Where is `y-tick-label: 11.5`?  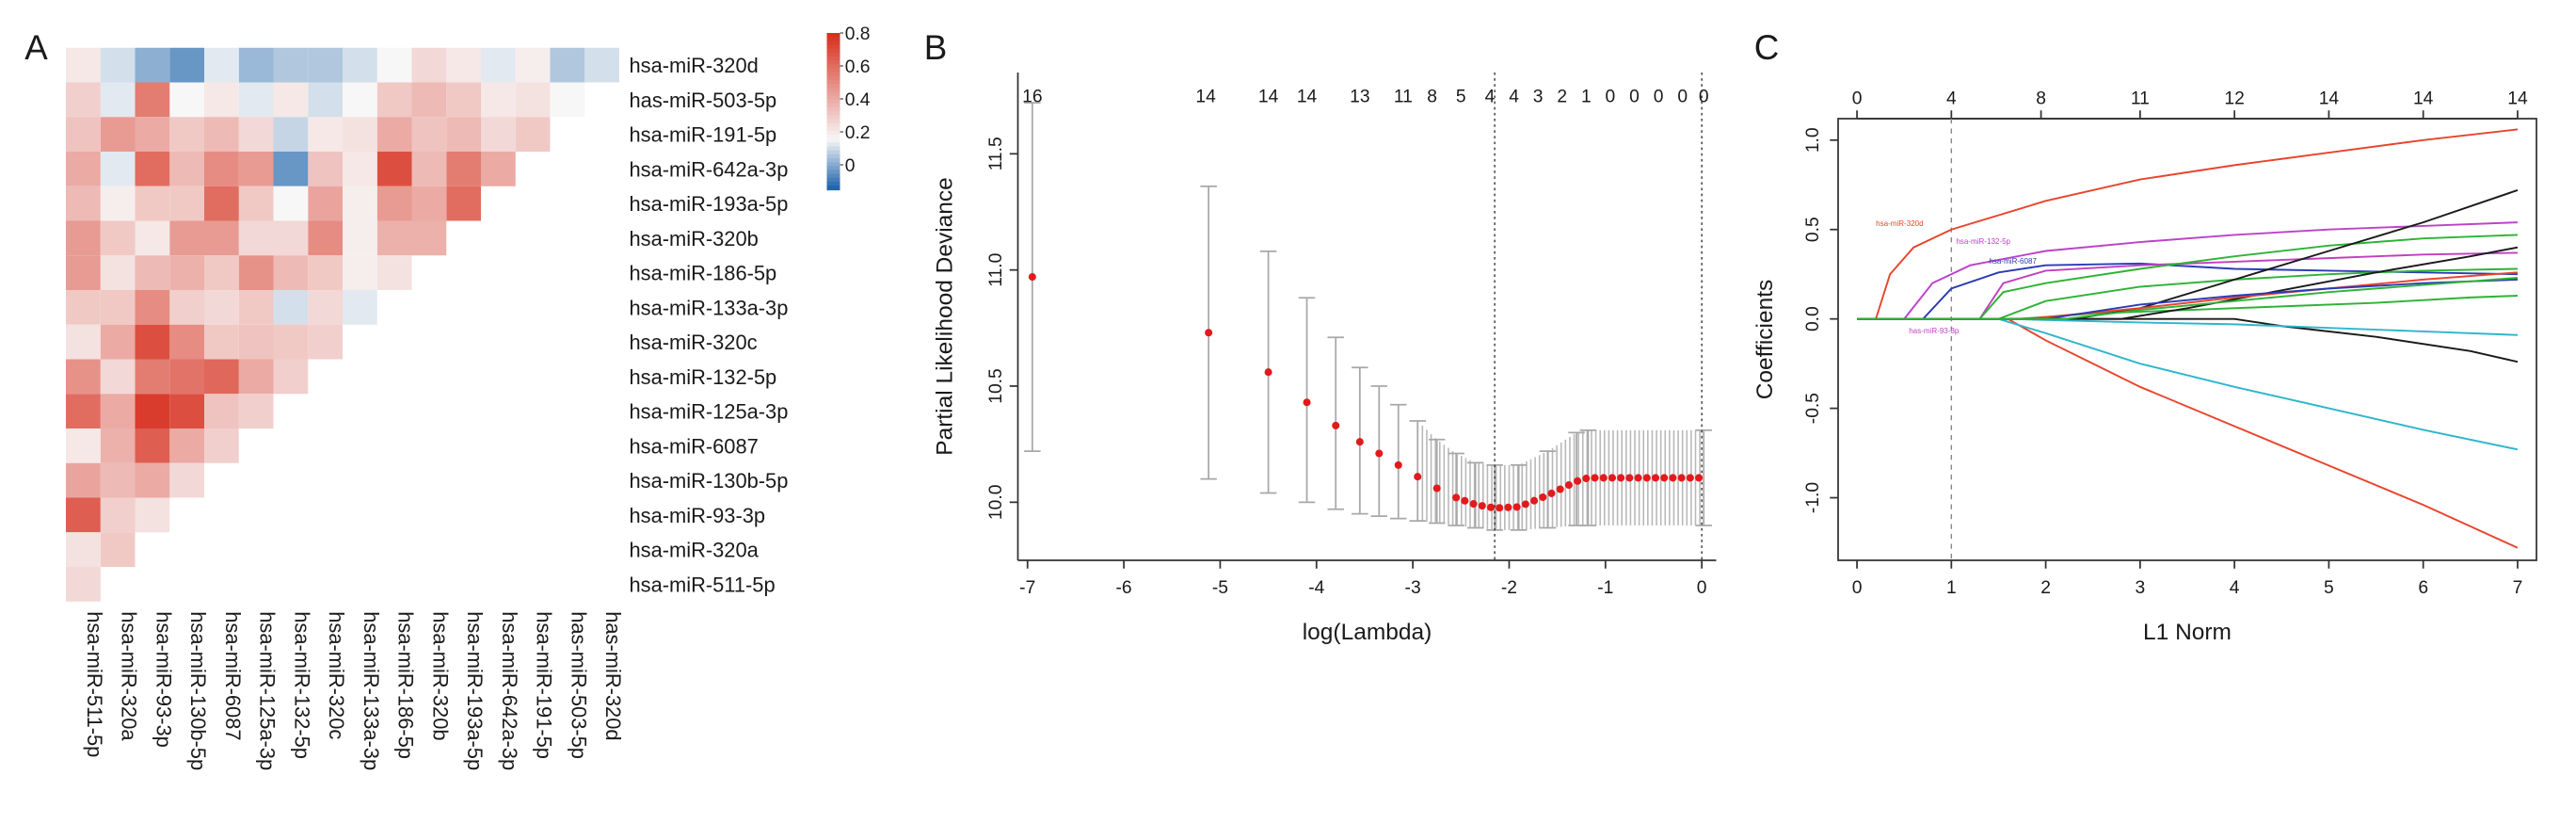 y-tick-label: 11.5 is located at coordinates (996, 153).